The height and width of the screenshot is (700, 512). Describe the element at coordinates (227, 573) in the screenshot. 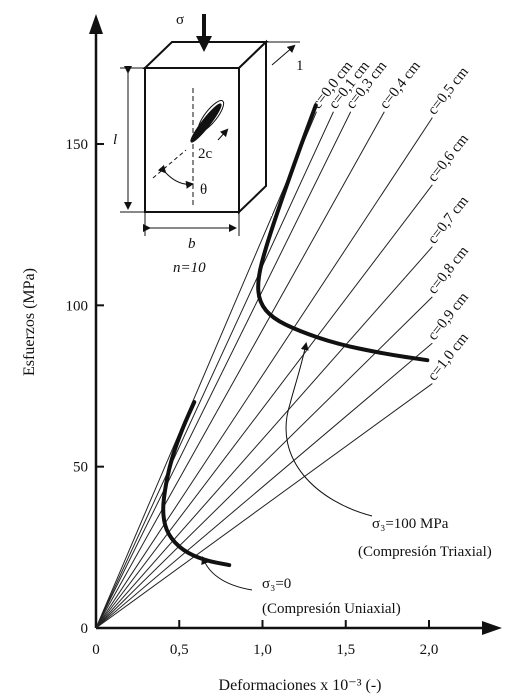

I see `annotation-uniaxial-leader` at that location.